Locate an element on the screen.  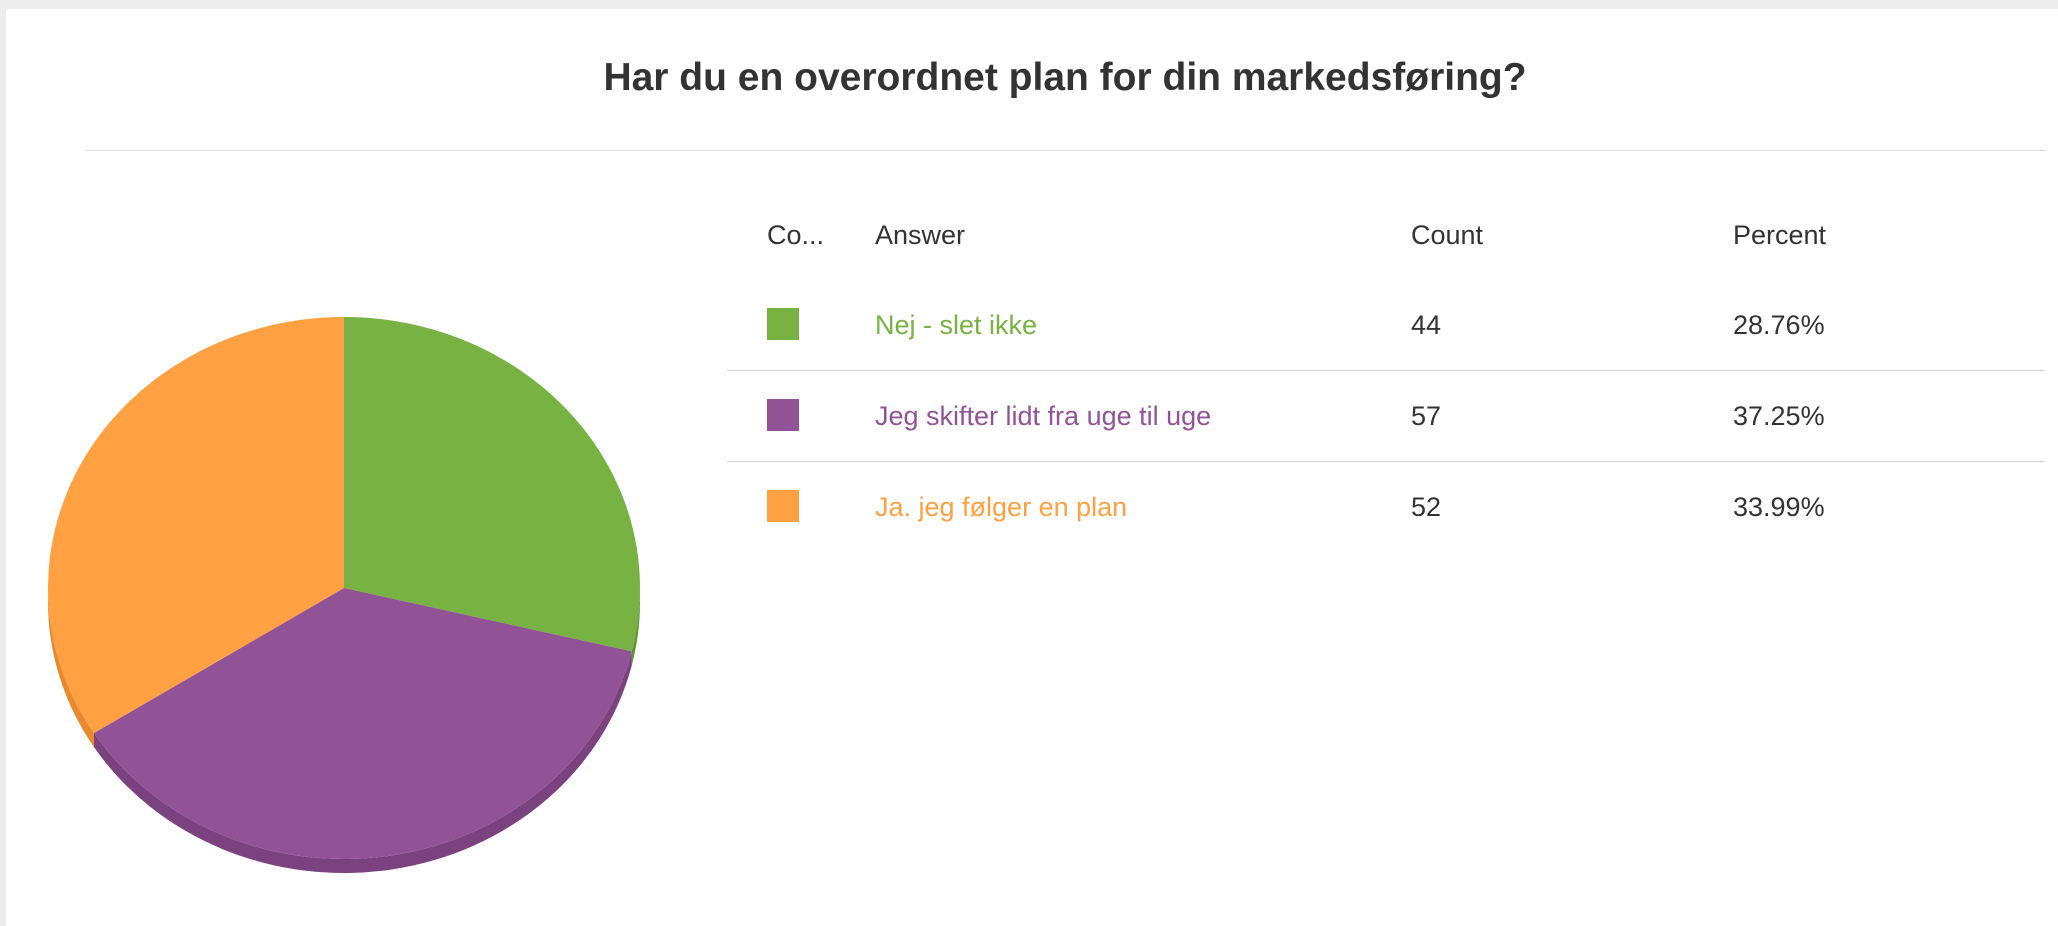
title-divider is located at coordinates (1066, 150).